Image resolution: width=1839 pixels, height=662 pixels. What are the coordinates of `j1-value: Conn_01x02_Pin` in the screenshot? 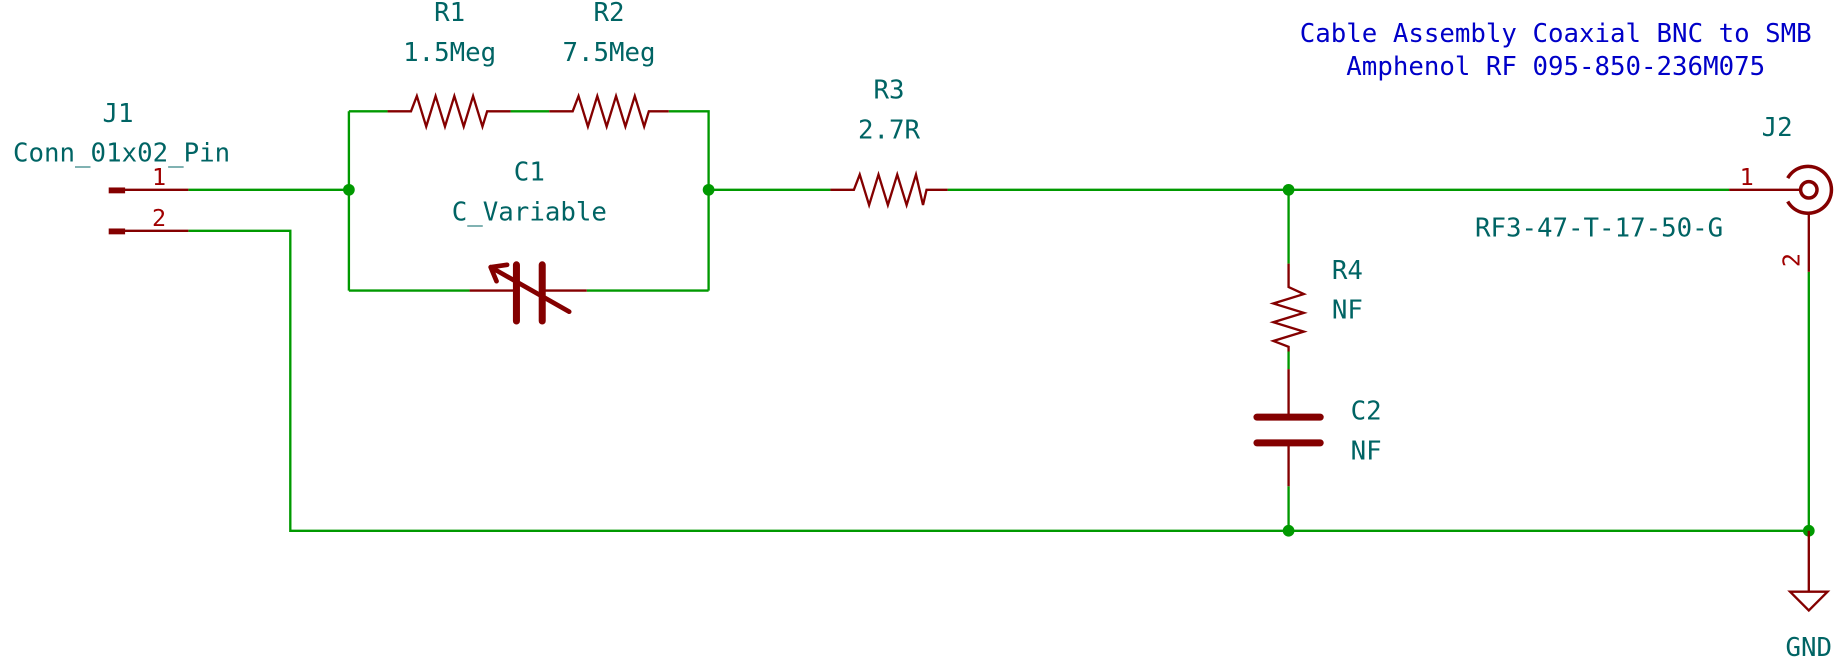 It's located at (121, 154).